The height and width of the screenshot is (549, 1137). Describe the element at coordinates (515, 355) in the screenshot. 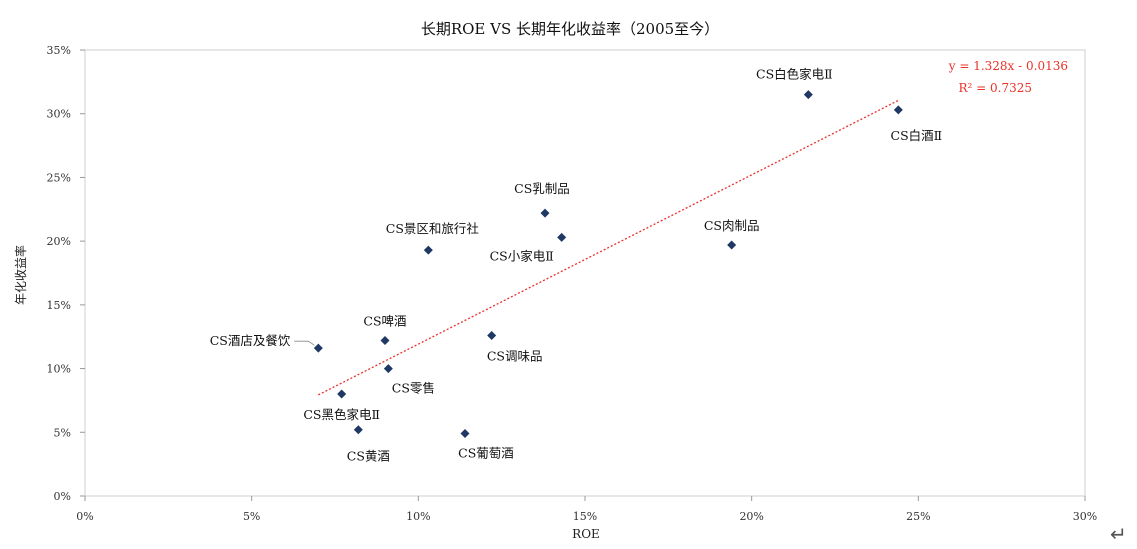

I see `point-label: CS调味品` at that location.